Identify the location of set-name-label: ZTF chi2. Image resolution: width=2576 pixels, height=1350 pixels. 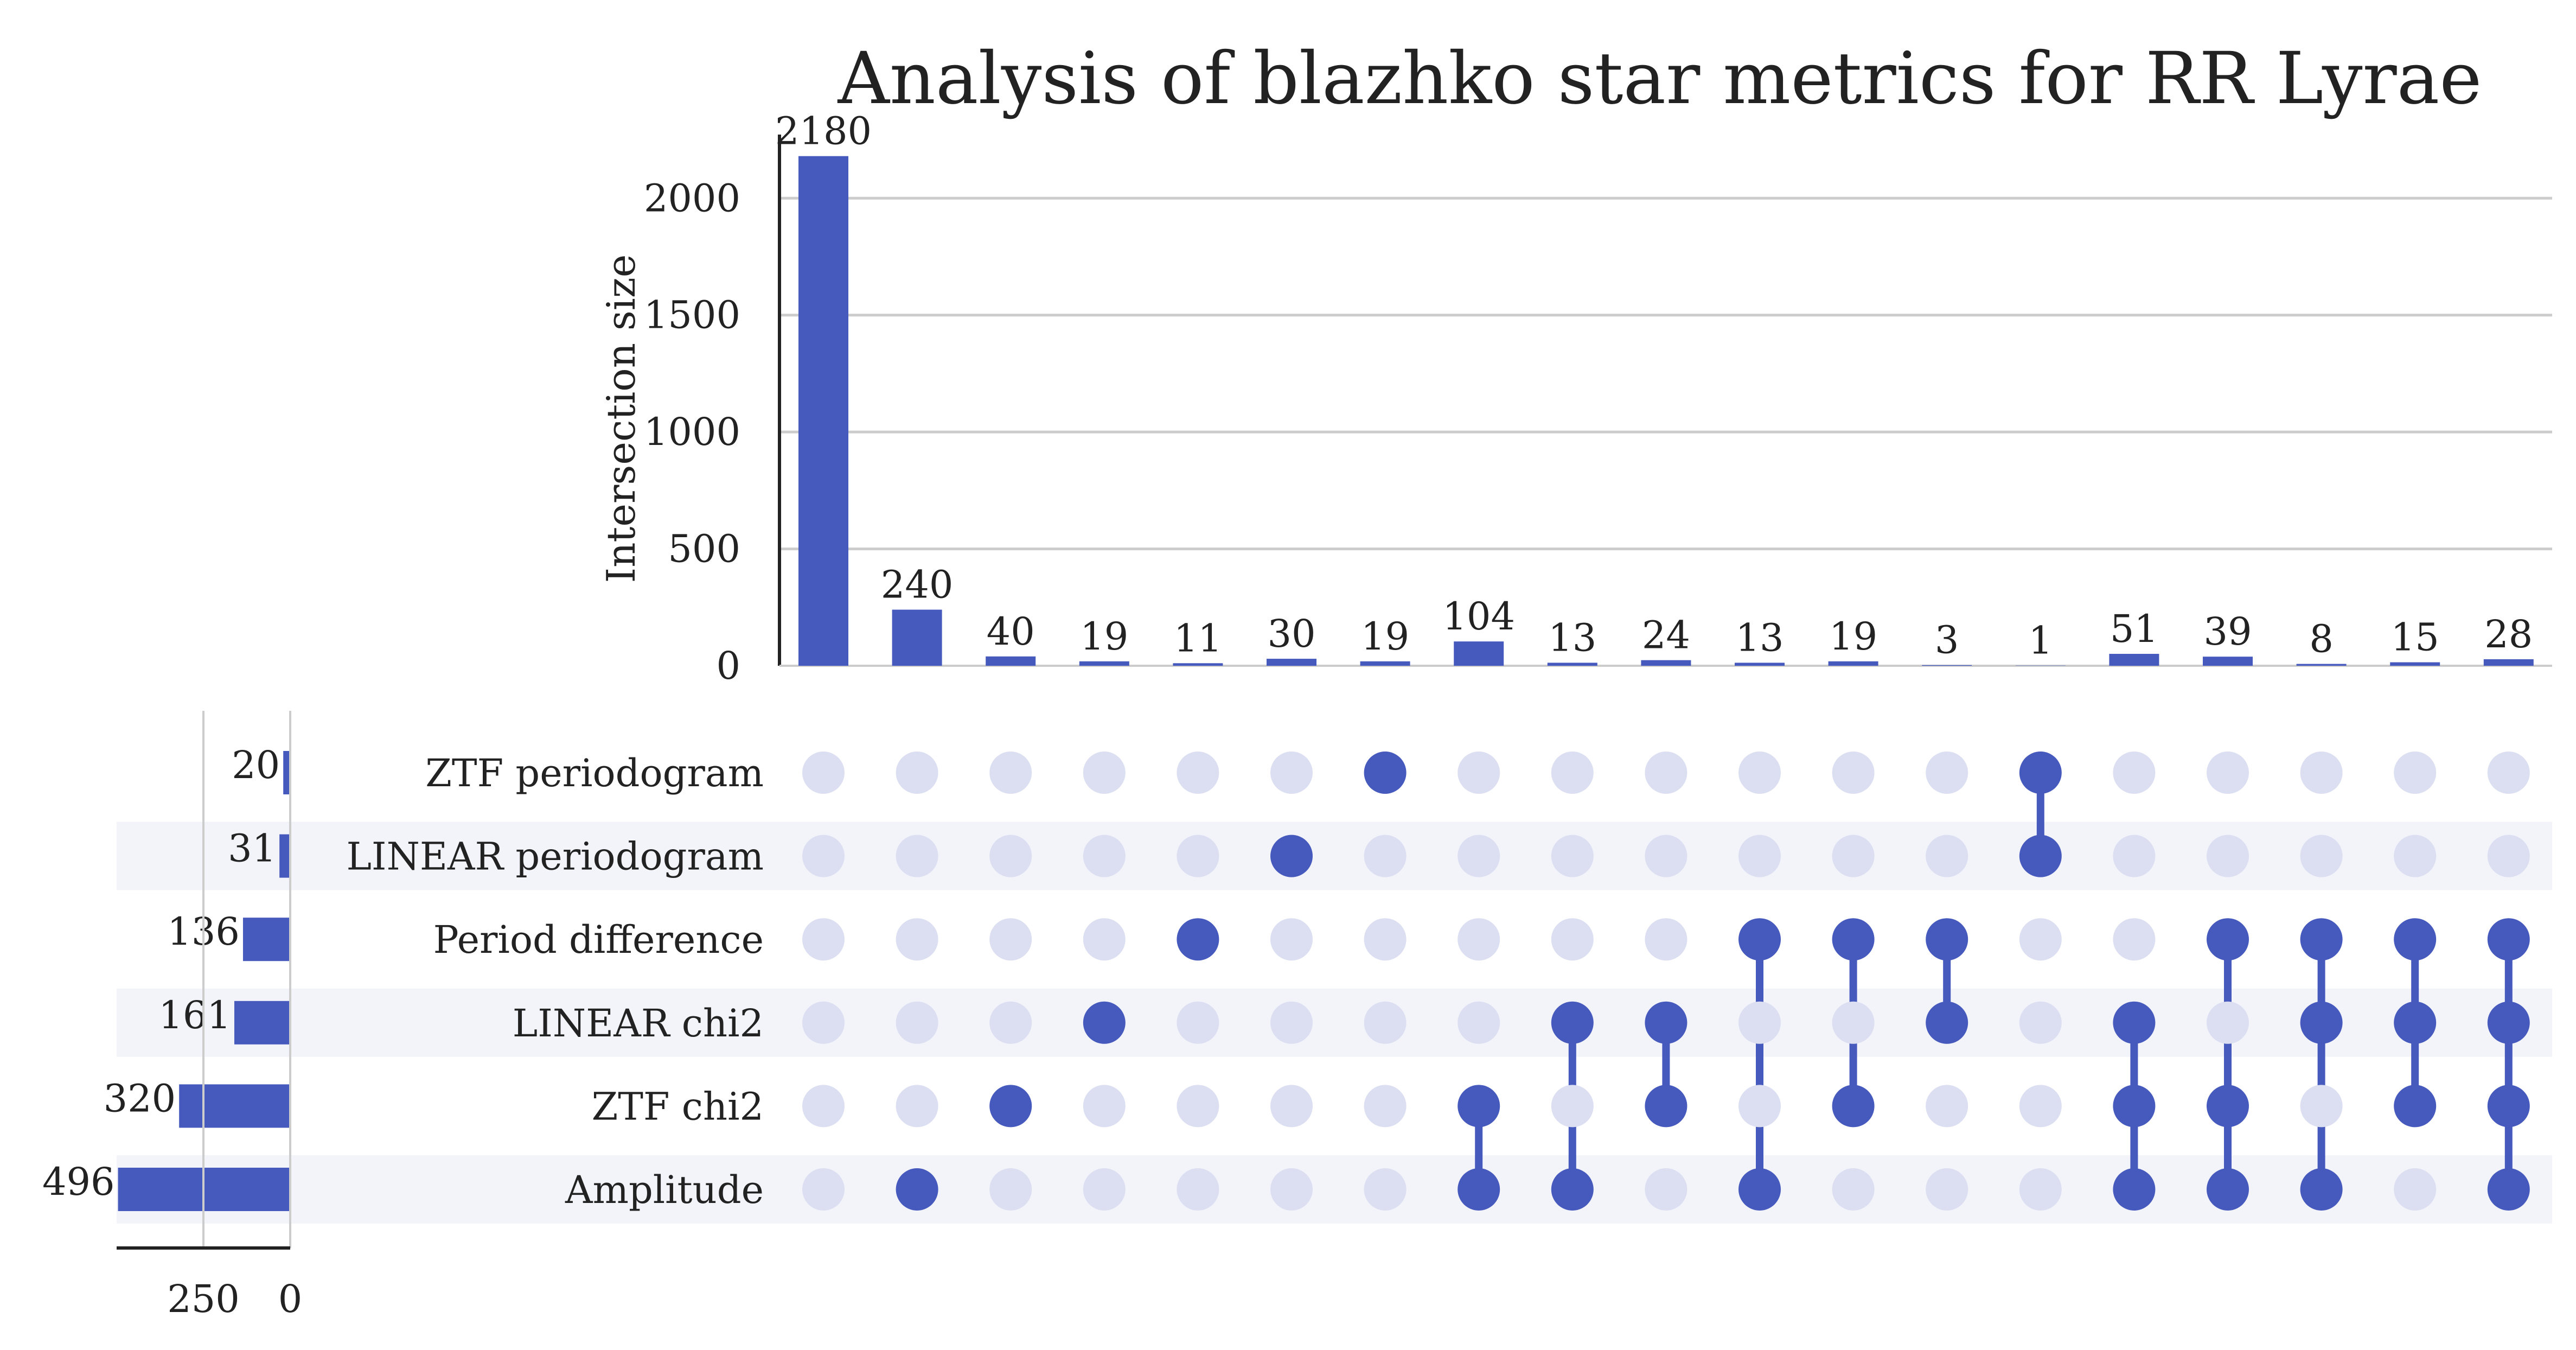
(678, 1106).